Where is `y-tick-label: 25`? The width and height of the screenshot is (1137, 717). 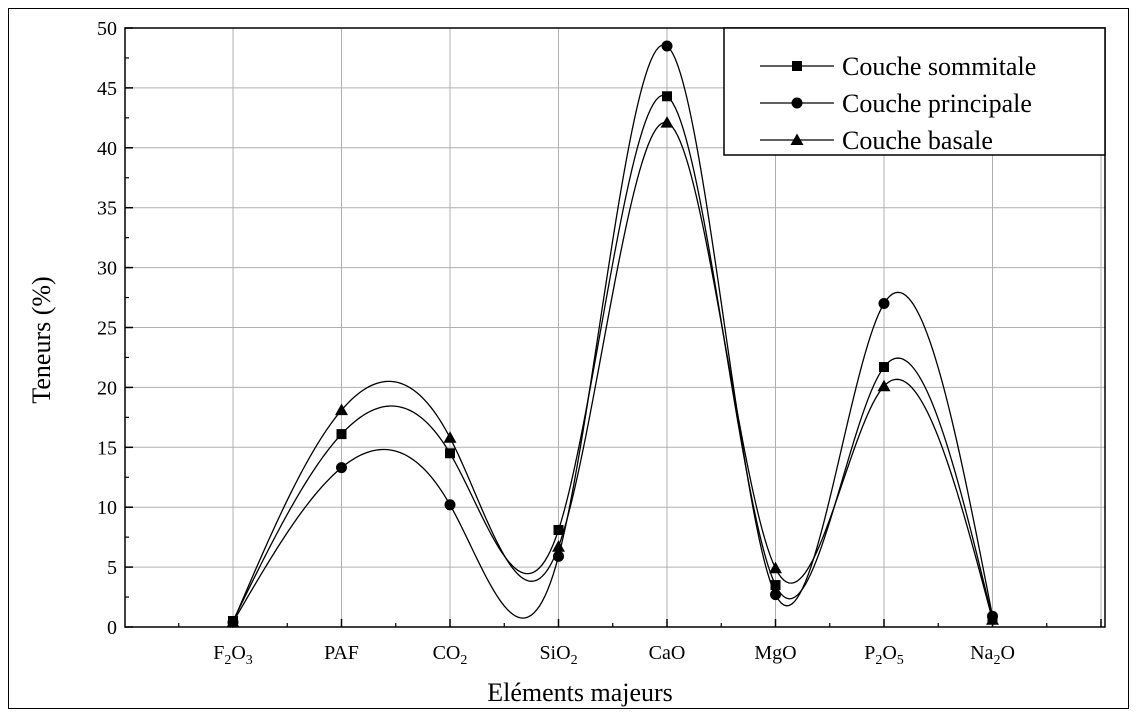 y-tick-label: 25 is located at coordinates (107, 329).